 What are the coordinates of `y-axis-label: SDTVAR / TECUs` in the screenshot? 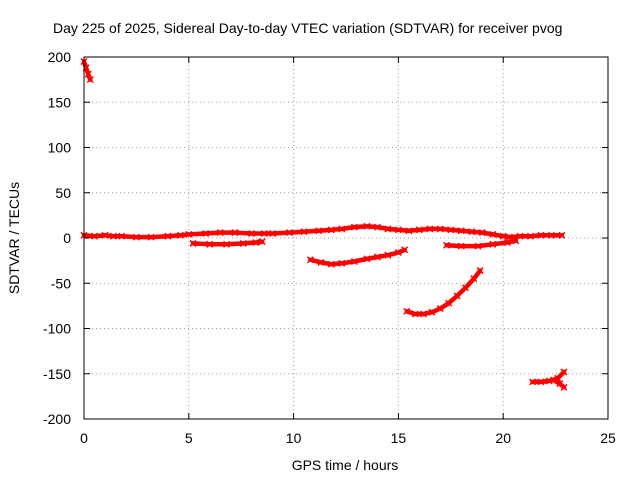 It's located at (14, 238).